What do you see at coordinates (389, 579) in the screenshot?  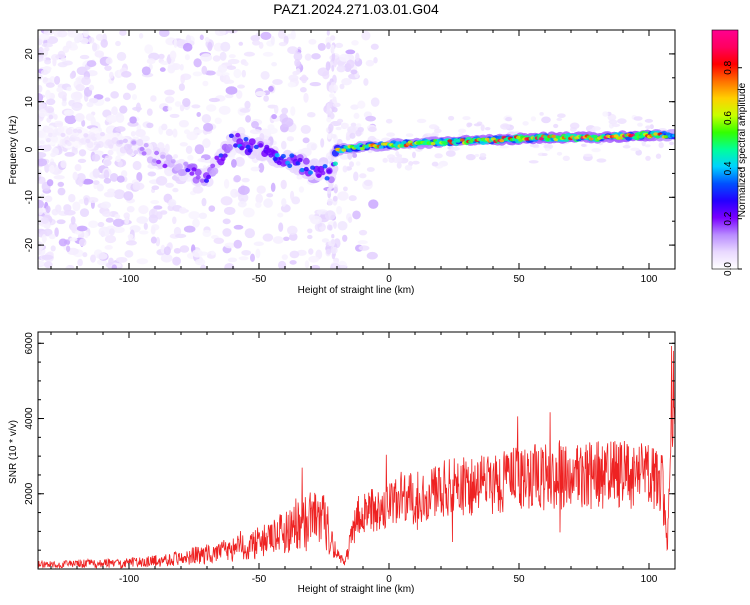 I see `x-tick-label: 0` at bounding box center [389, 579].